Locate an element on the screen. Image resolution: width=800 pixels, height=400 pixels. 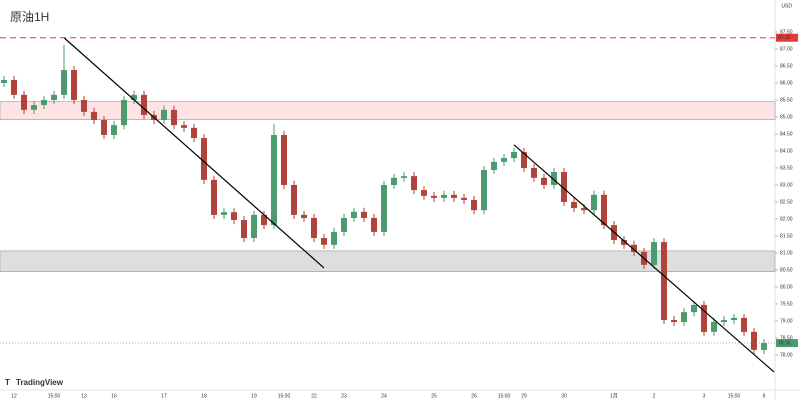
x-tick-label: 13 is located at coordinates (84, 396).